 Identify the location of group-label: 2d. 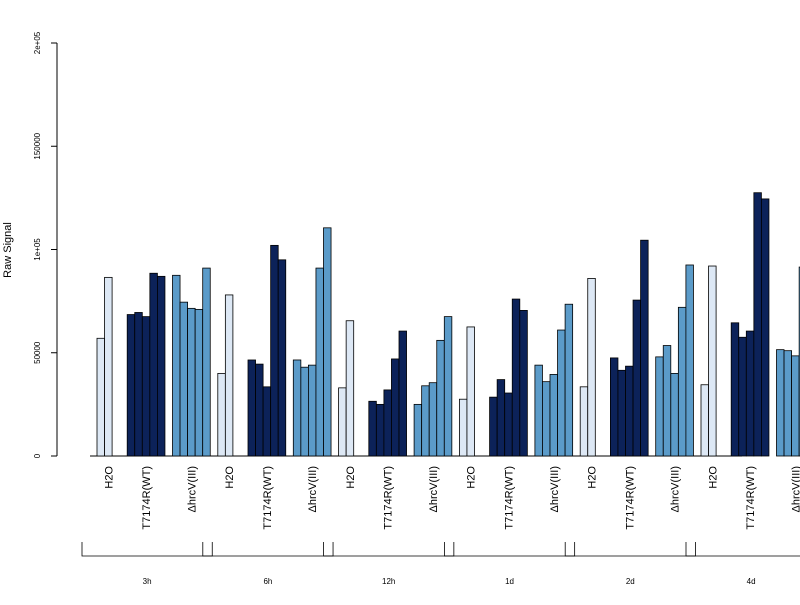
(630, 581).